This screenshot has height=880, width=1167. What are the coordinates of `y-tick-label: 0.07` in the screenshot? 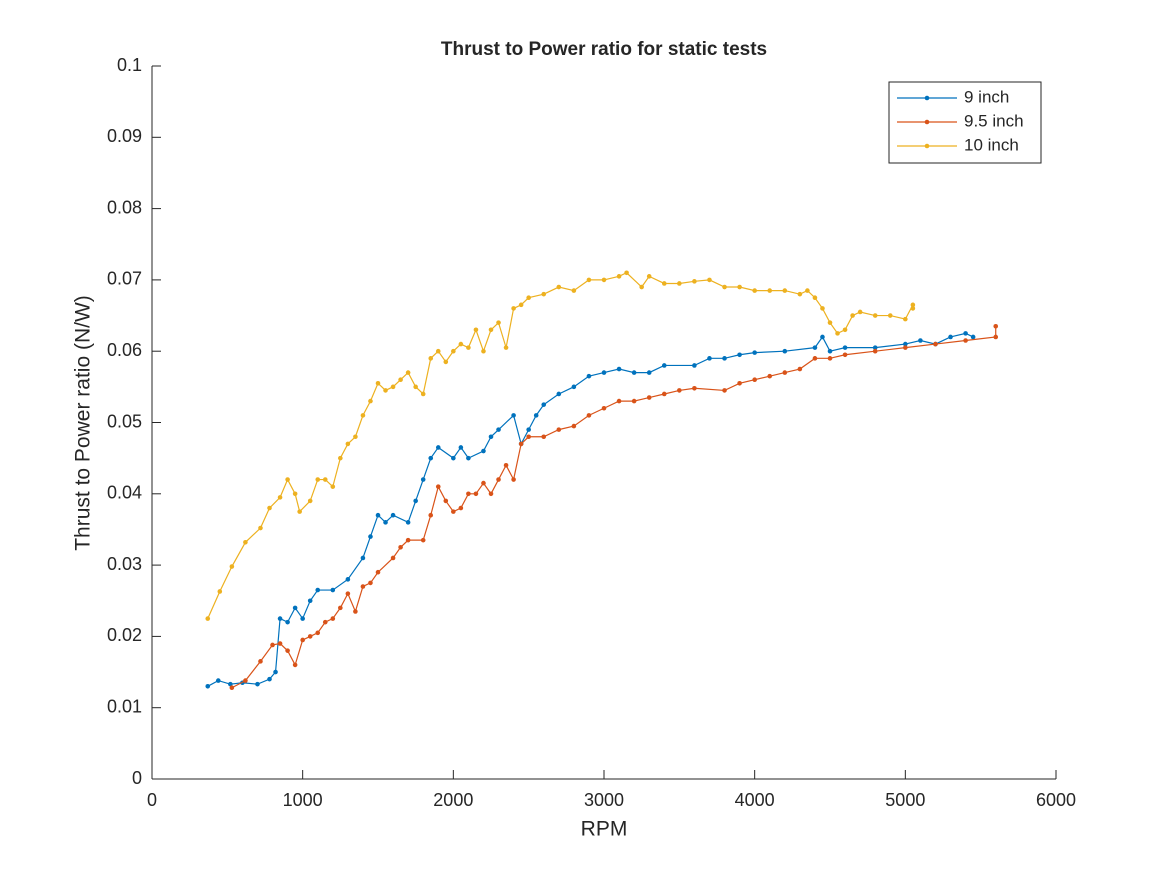 It's located at (124, 279).